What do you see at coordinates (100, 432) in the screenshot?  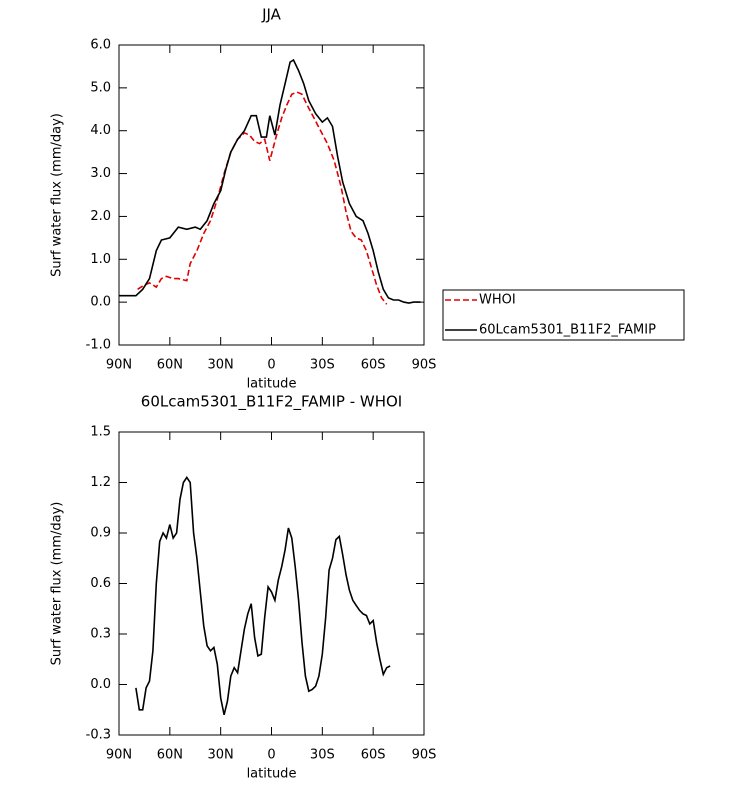 I see `y-tick-label: 1.5` at bounding box center [100, 432].